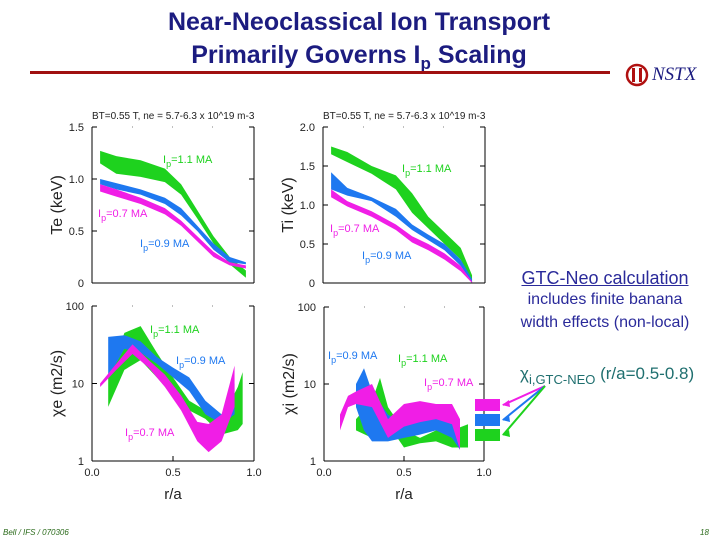 This screenshot has width=720, height=540. I want to click on y-axis-label: Ti (keV), so click(288, 204).